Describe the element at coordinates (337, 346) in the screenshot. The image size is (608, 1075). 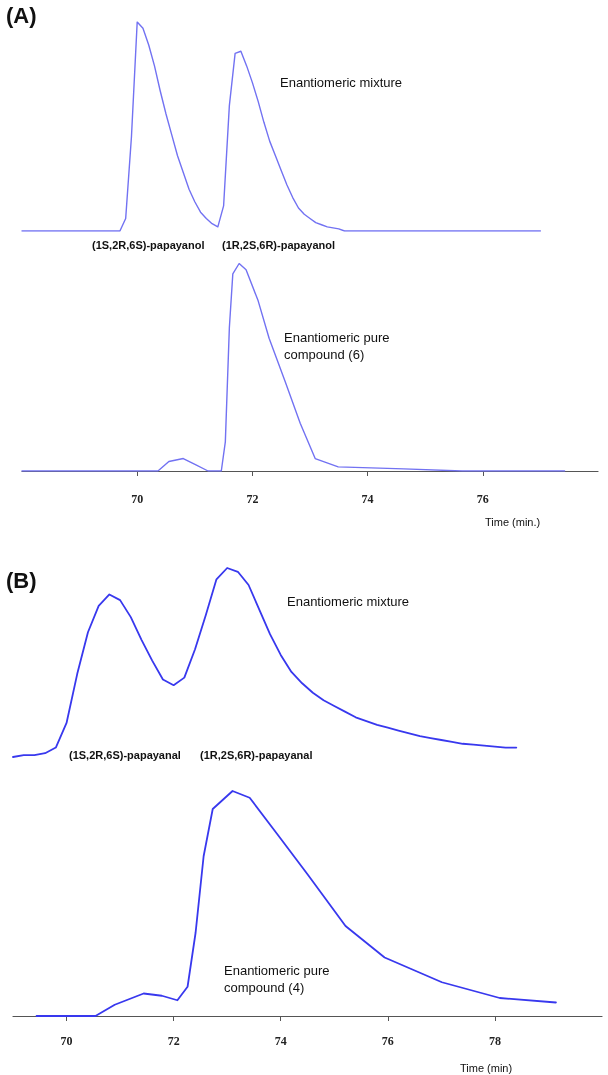
I see `annotation: Enantiomeric pure compound (6)` at that location.